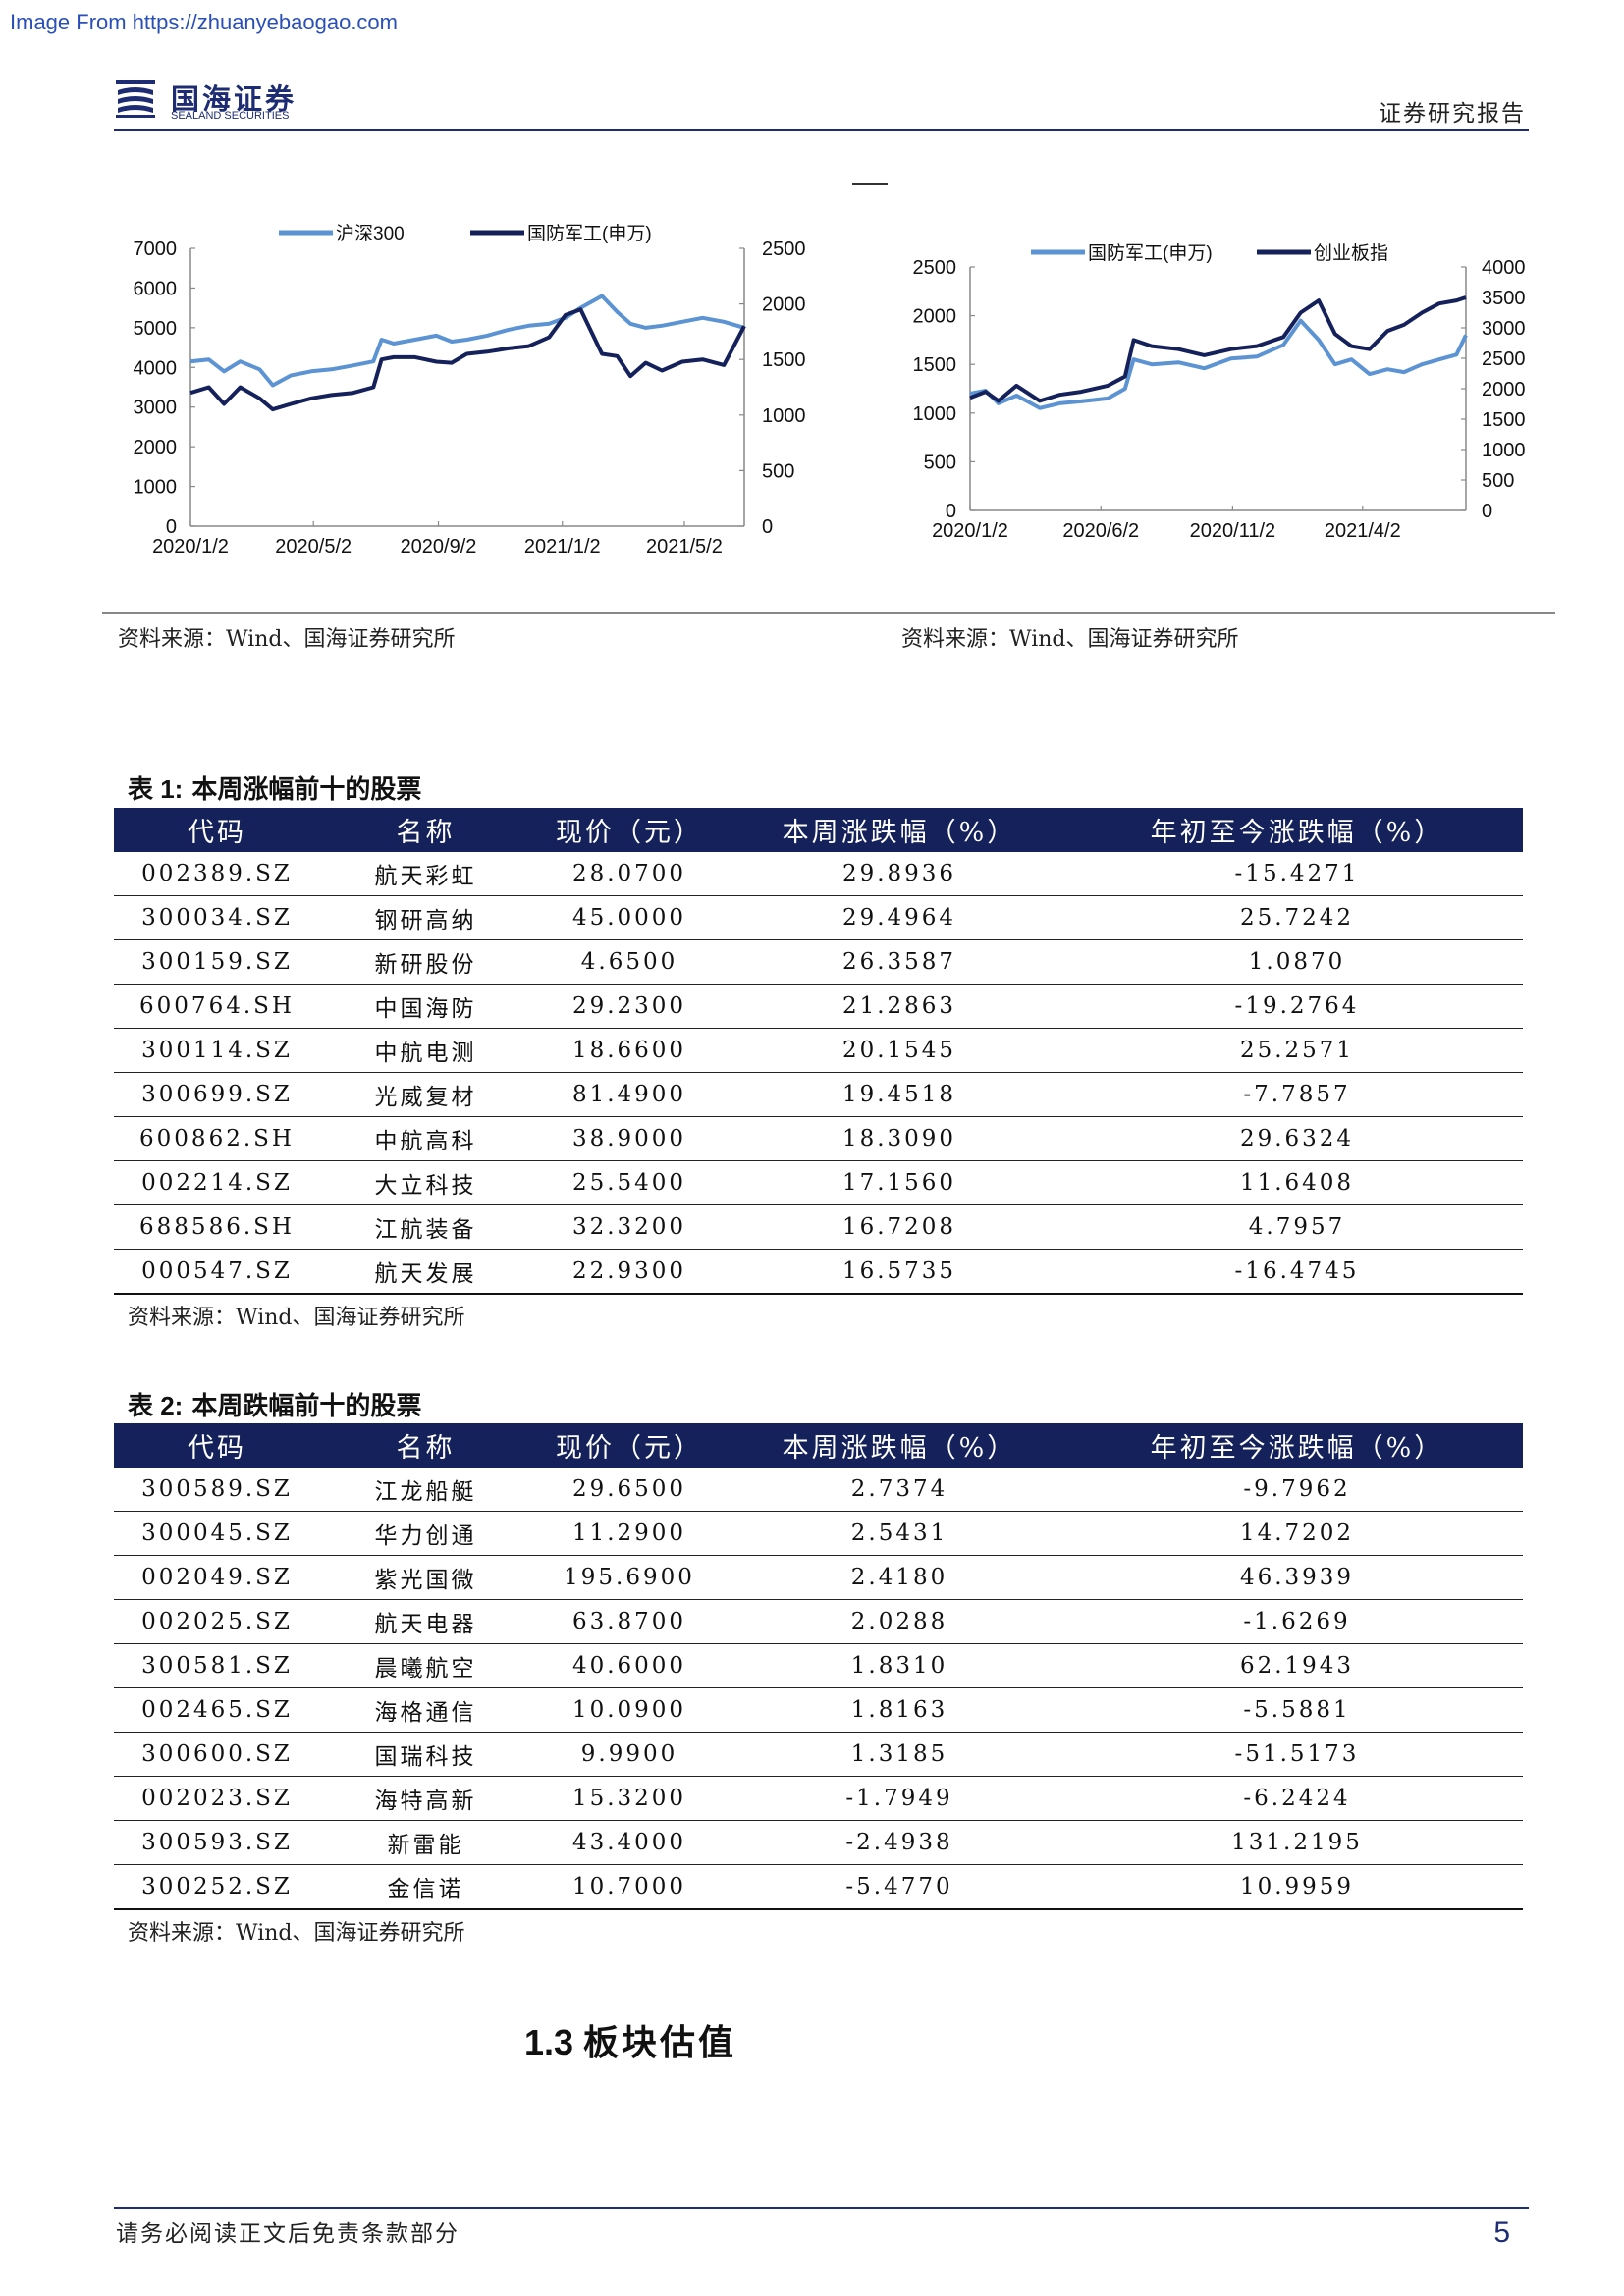 This screenshot has width=1624, height=2296. Describe the element at coordinates (629, 1094) in the screenshot. I see `table-cell: 81.4900` at that location.